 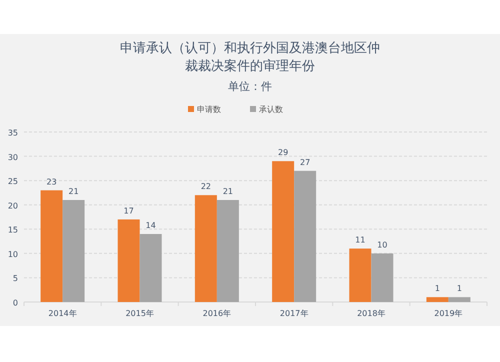 I want to click on x-tick-label: 2018年, so click(x=371, y=313).